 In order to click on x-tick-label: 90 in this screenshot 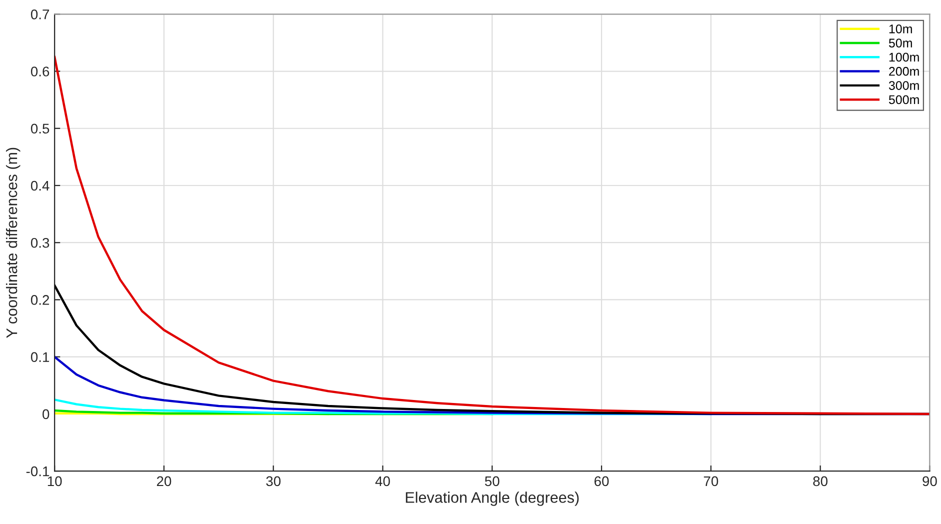, I will do `click(929, 481)`.